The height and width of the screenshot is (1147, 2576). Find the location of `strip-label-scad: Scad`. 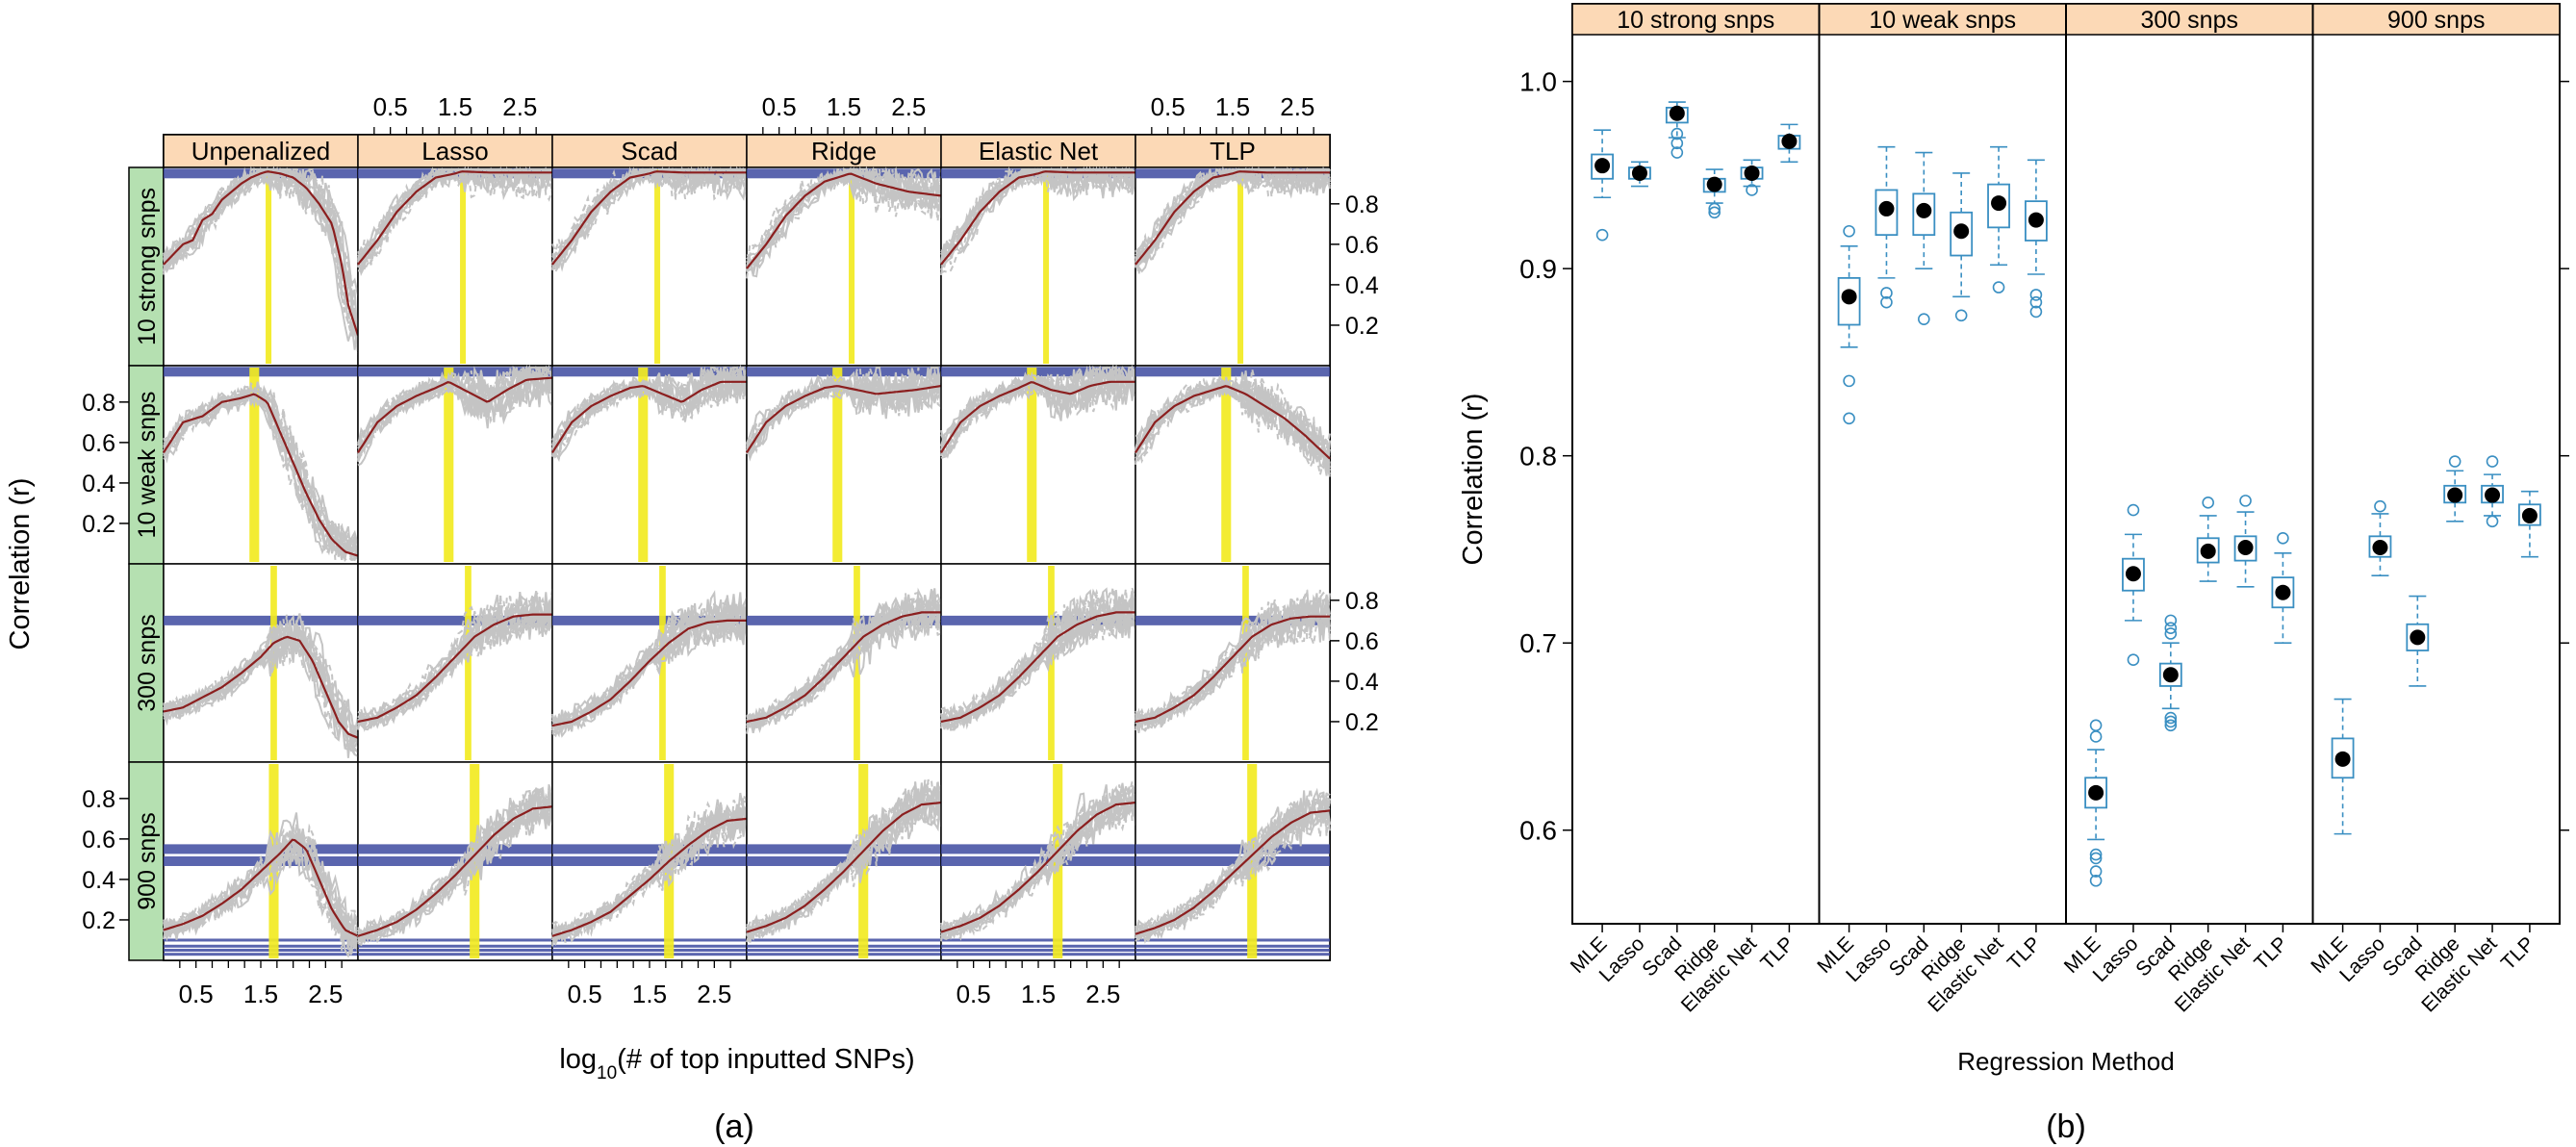

strip-label-scad: Scad is located at coordinates (649, 151).